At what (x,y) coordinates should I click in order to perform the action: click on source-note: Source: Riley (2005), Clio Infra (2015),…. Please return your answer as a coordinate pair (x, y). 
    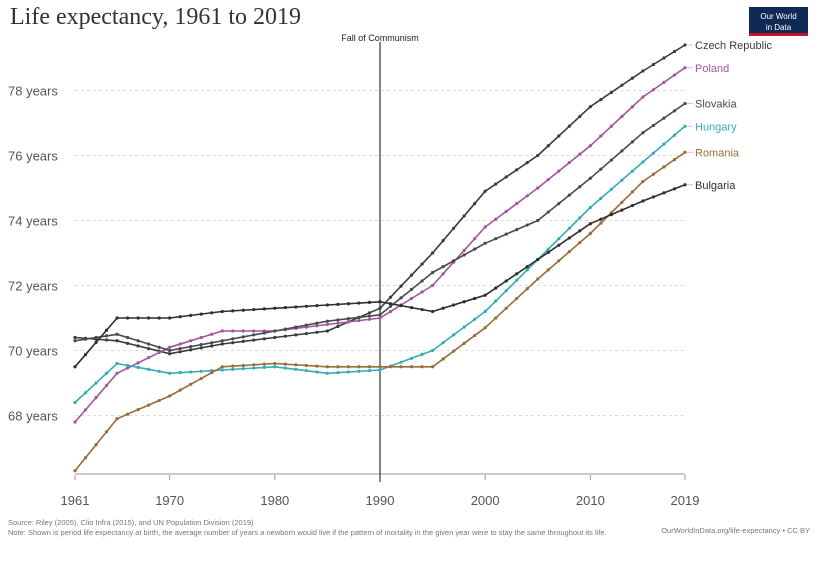
    Looking at the image, I should click on (131, 522).